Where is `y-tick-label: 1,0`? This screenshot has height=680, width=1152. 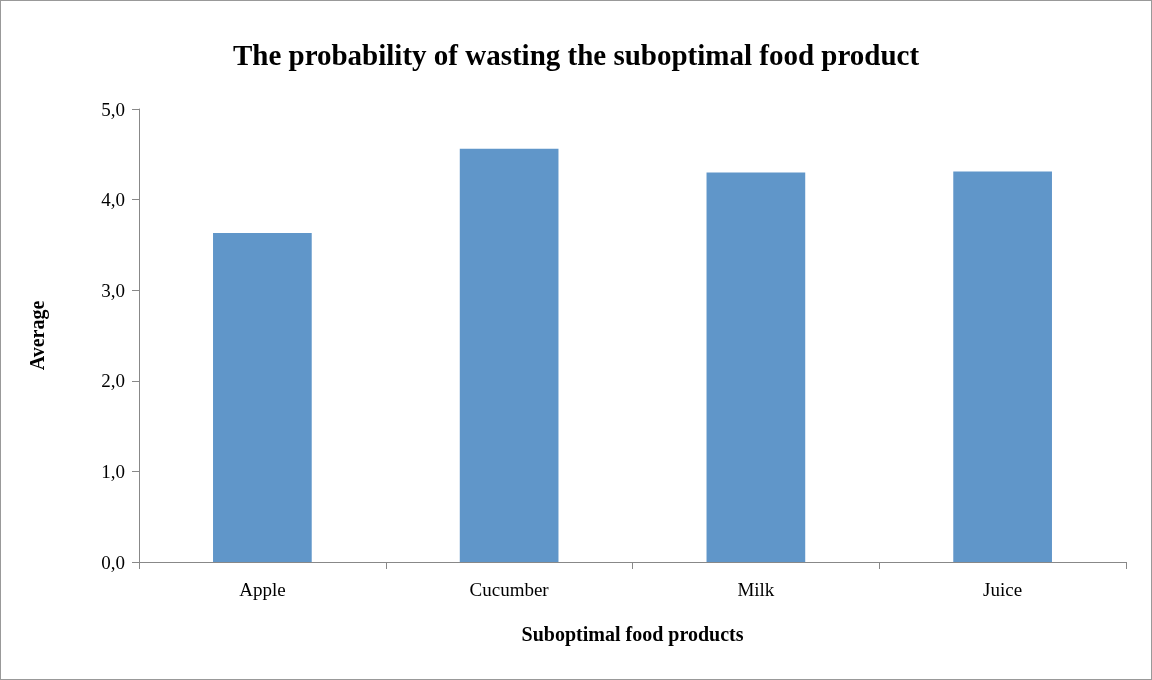
y-tick-label: 1,0 is located at coordinates (113, 471).